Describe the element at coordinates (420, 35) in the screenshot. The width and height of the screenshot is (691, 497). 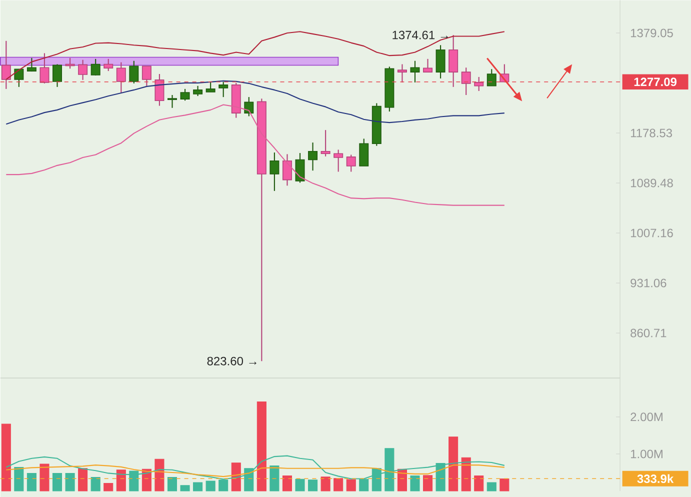
I see `annotation: 1374.61 →` at that location.